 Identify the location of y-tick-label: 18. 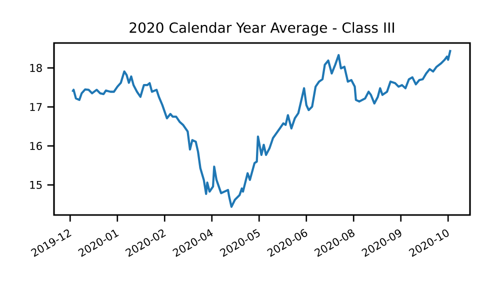
(36, 68).